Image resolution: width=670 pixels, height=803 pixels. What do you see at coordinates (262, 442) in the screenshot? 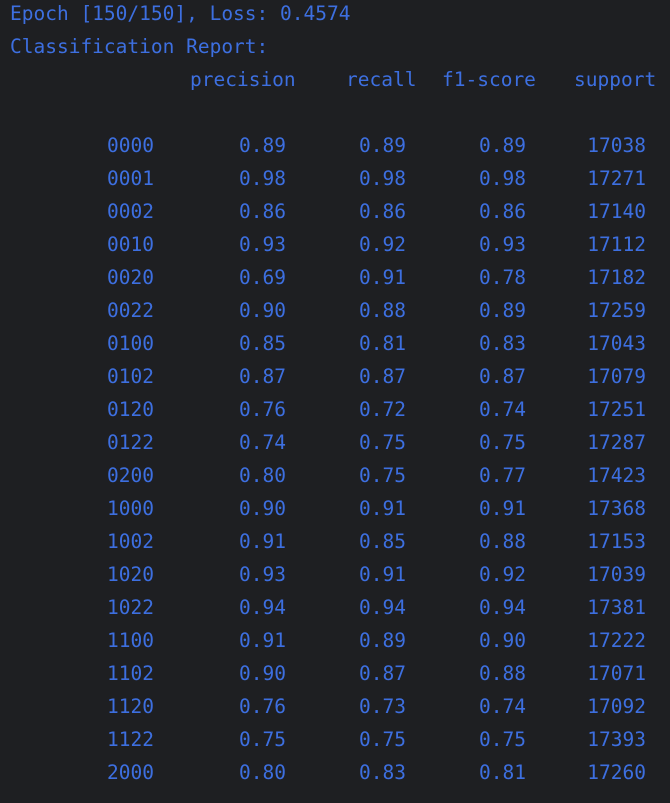
I see `row-precision: 0.74` at bounding box center [262, 442].